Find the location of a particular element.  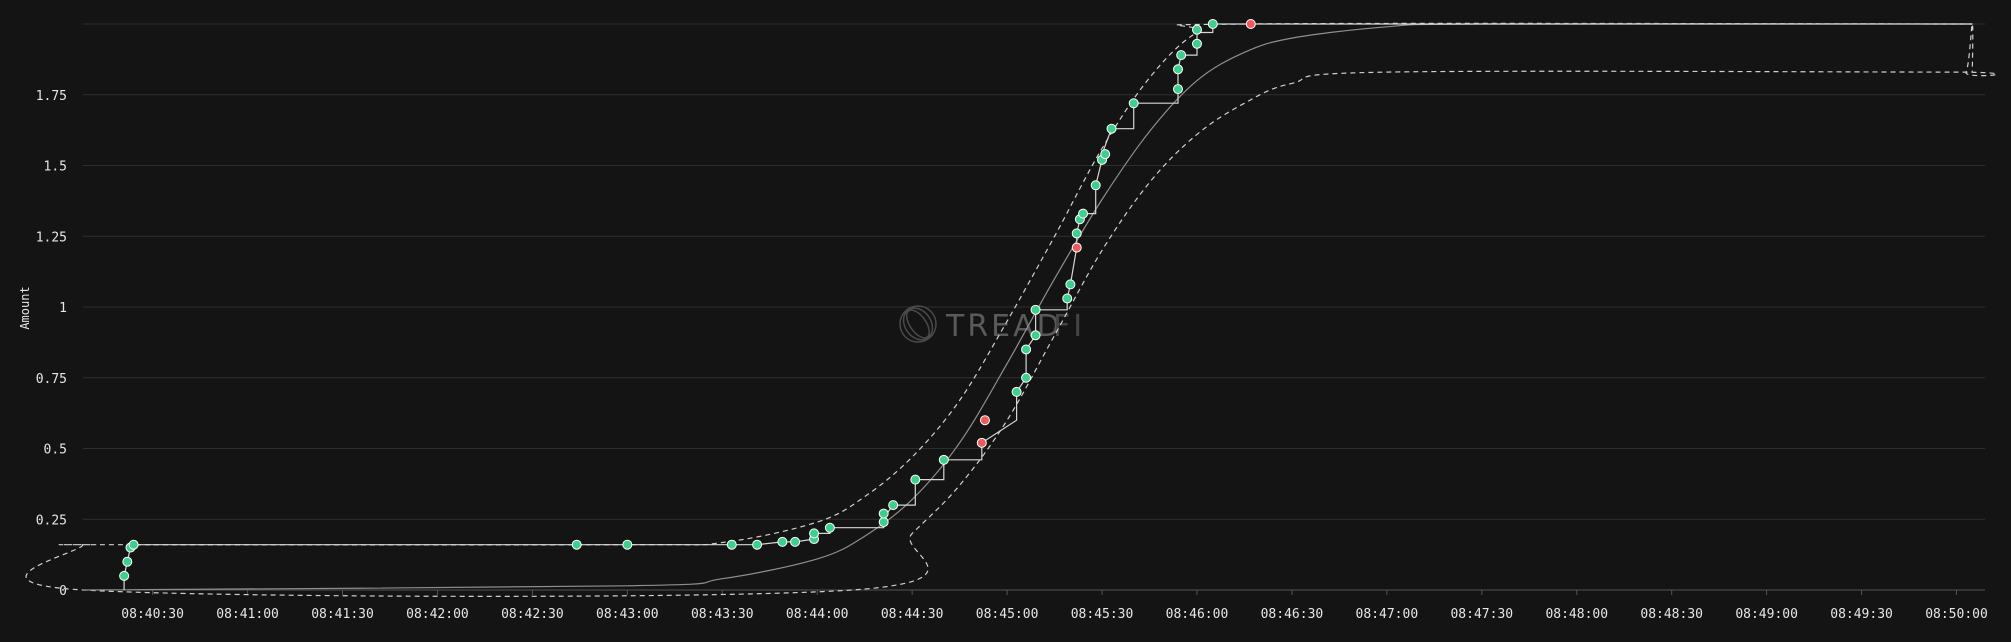

watermark-suffix: FI is located at coordinates (1069, 326).